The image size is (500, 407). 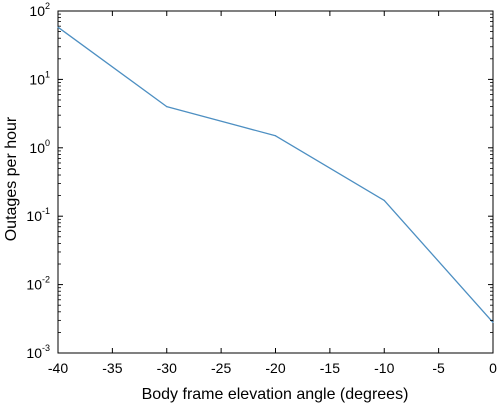 What do you see at coordinates (330, 368) in the screenshot?
I see `x-tick-label: -15` at bounding box center [330, 368].